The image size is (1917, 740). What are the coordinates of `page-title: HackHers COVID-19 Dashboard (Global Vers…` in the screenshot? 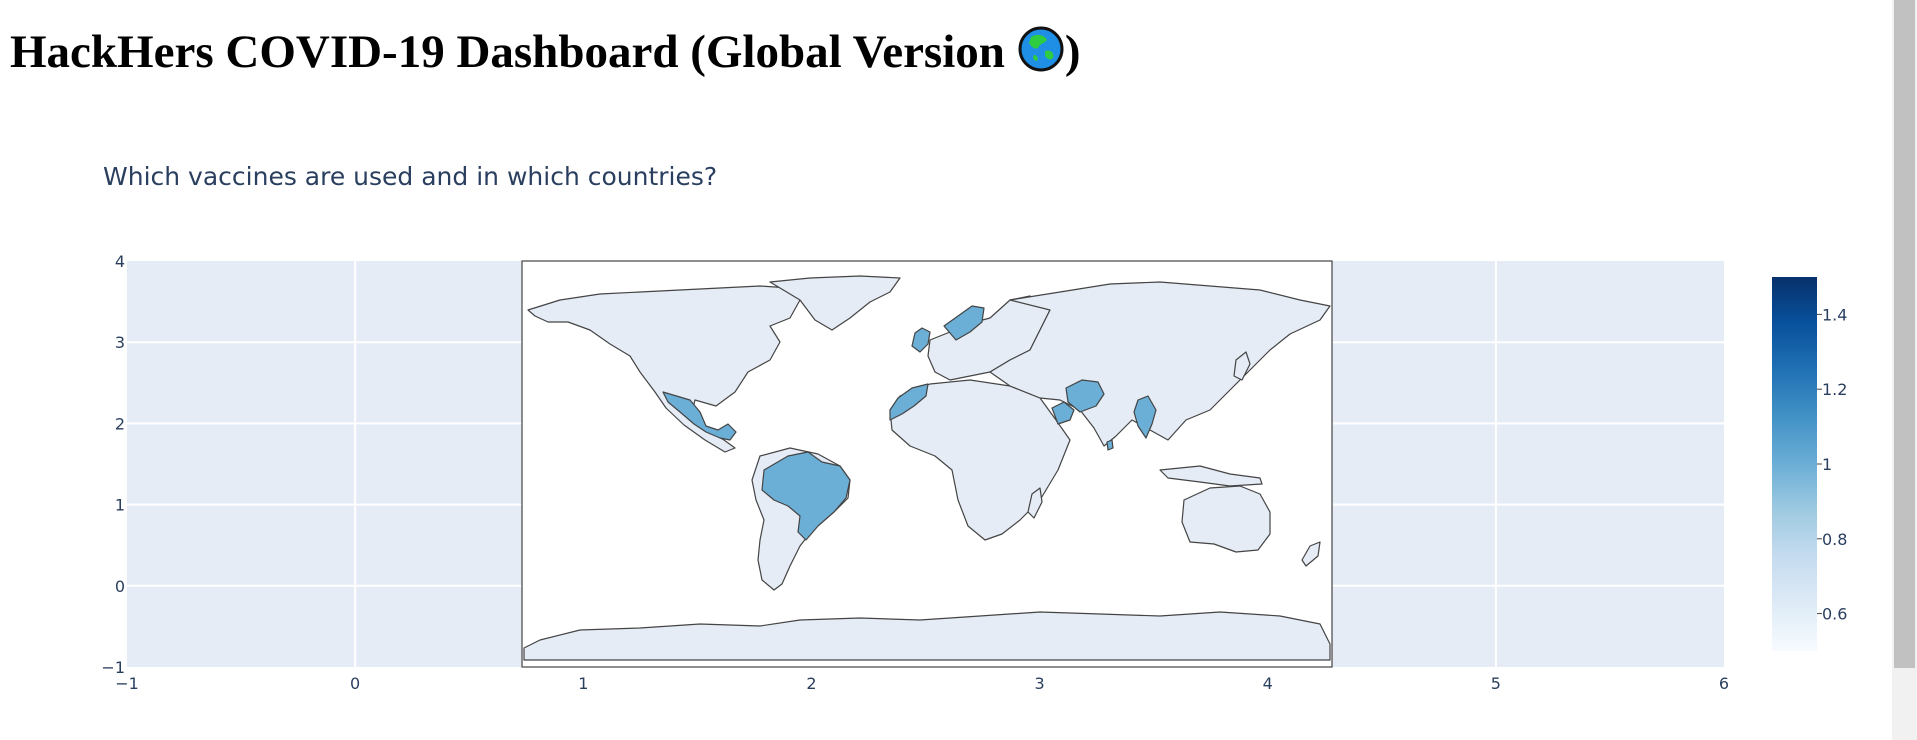 It's located at (545, 55).